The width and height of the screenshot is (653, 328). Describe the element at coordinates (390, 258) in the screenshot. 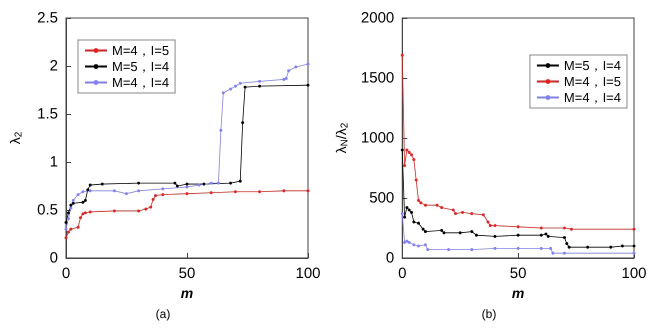

I see `y-tick-label: 0` at that location.